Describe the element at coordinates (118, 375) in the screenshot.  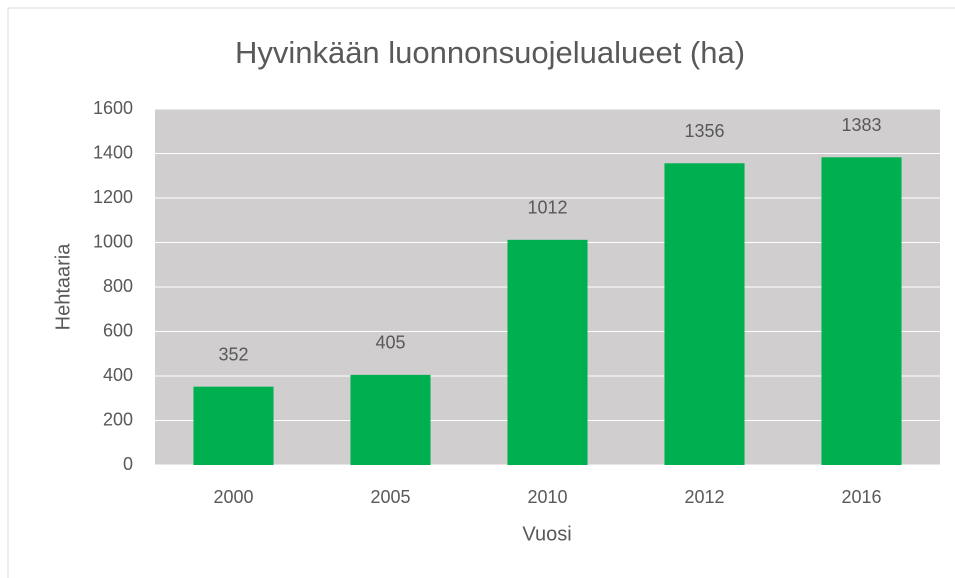
I see `y-tick-label: 400` at that location.